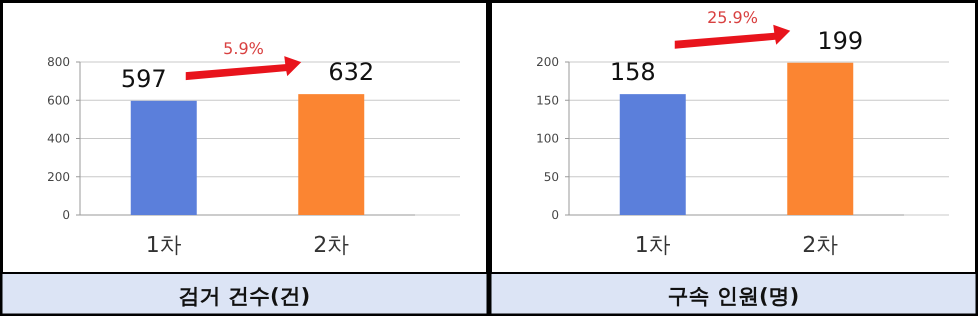  I want to click on data-label: 199, so click(840, 40).